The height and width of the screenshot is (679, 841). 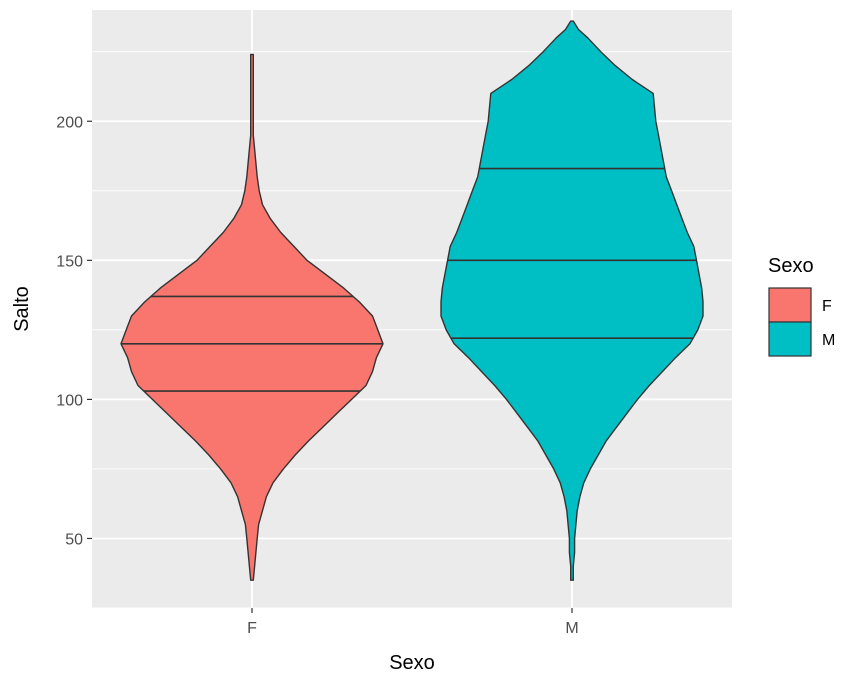 What do you see at coordinates (828, 340) in the screenshot?
I see `legend-label-M: M` at bounding box center [828, 340].